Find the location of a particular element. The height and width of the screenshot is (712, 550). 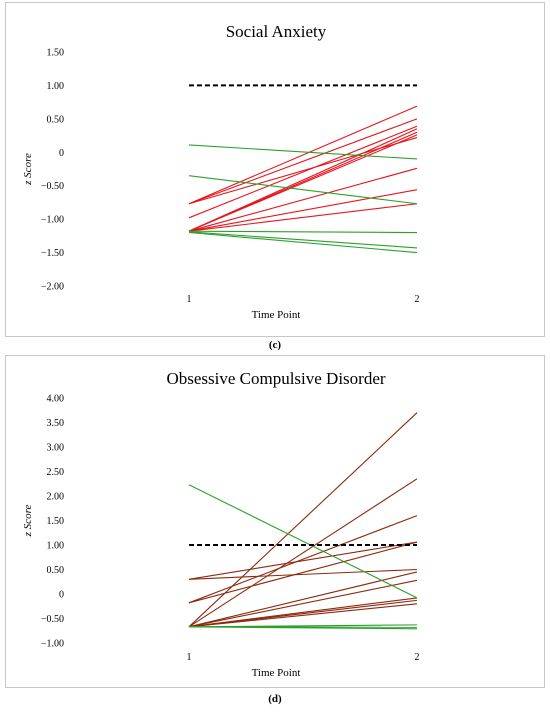

chart-title: Obsessive Compulsive Disorder is located at coordinates (275, 378).